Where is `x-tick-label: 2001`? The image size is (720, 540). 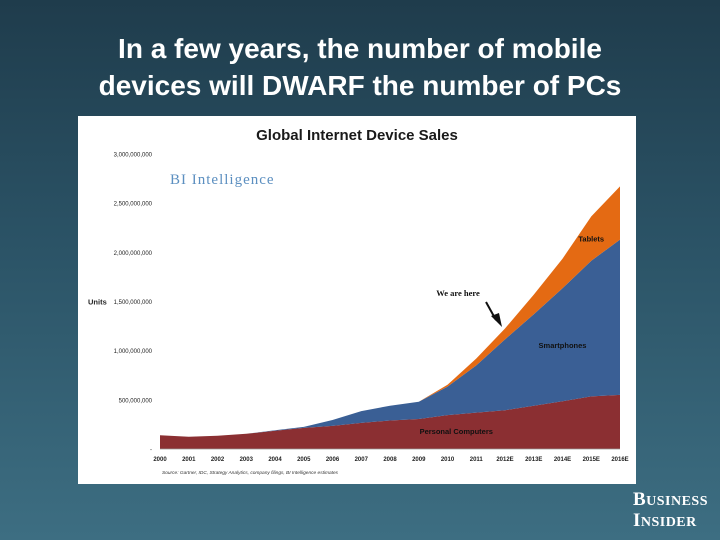 x-tick-label: 2001 is located at coordinates (189, 460).